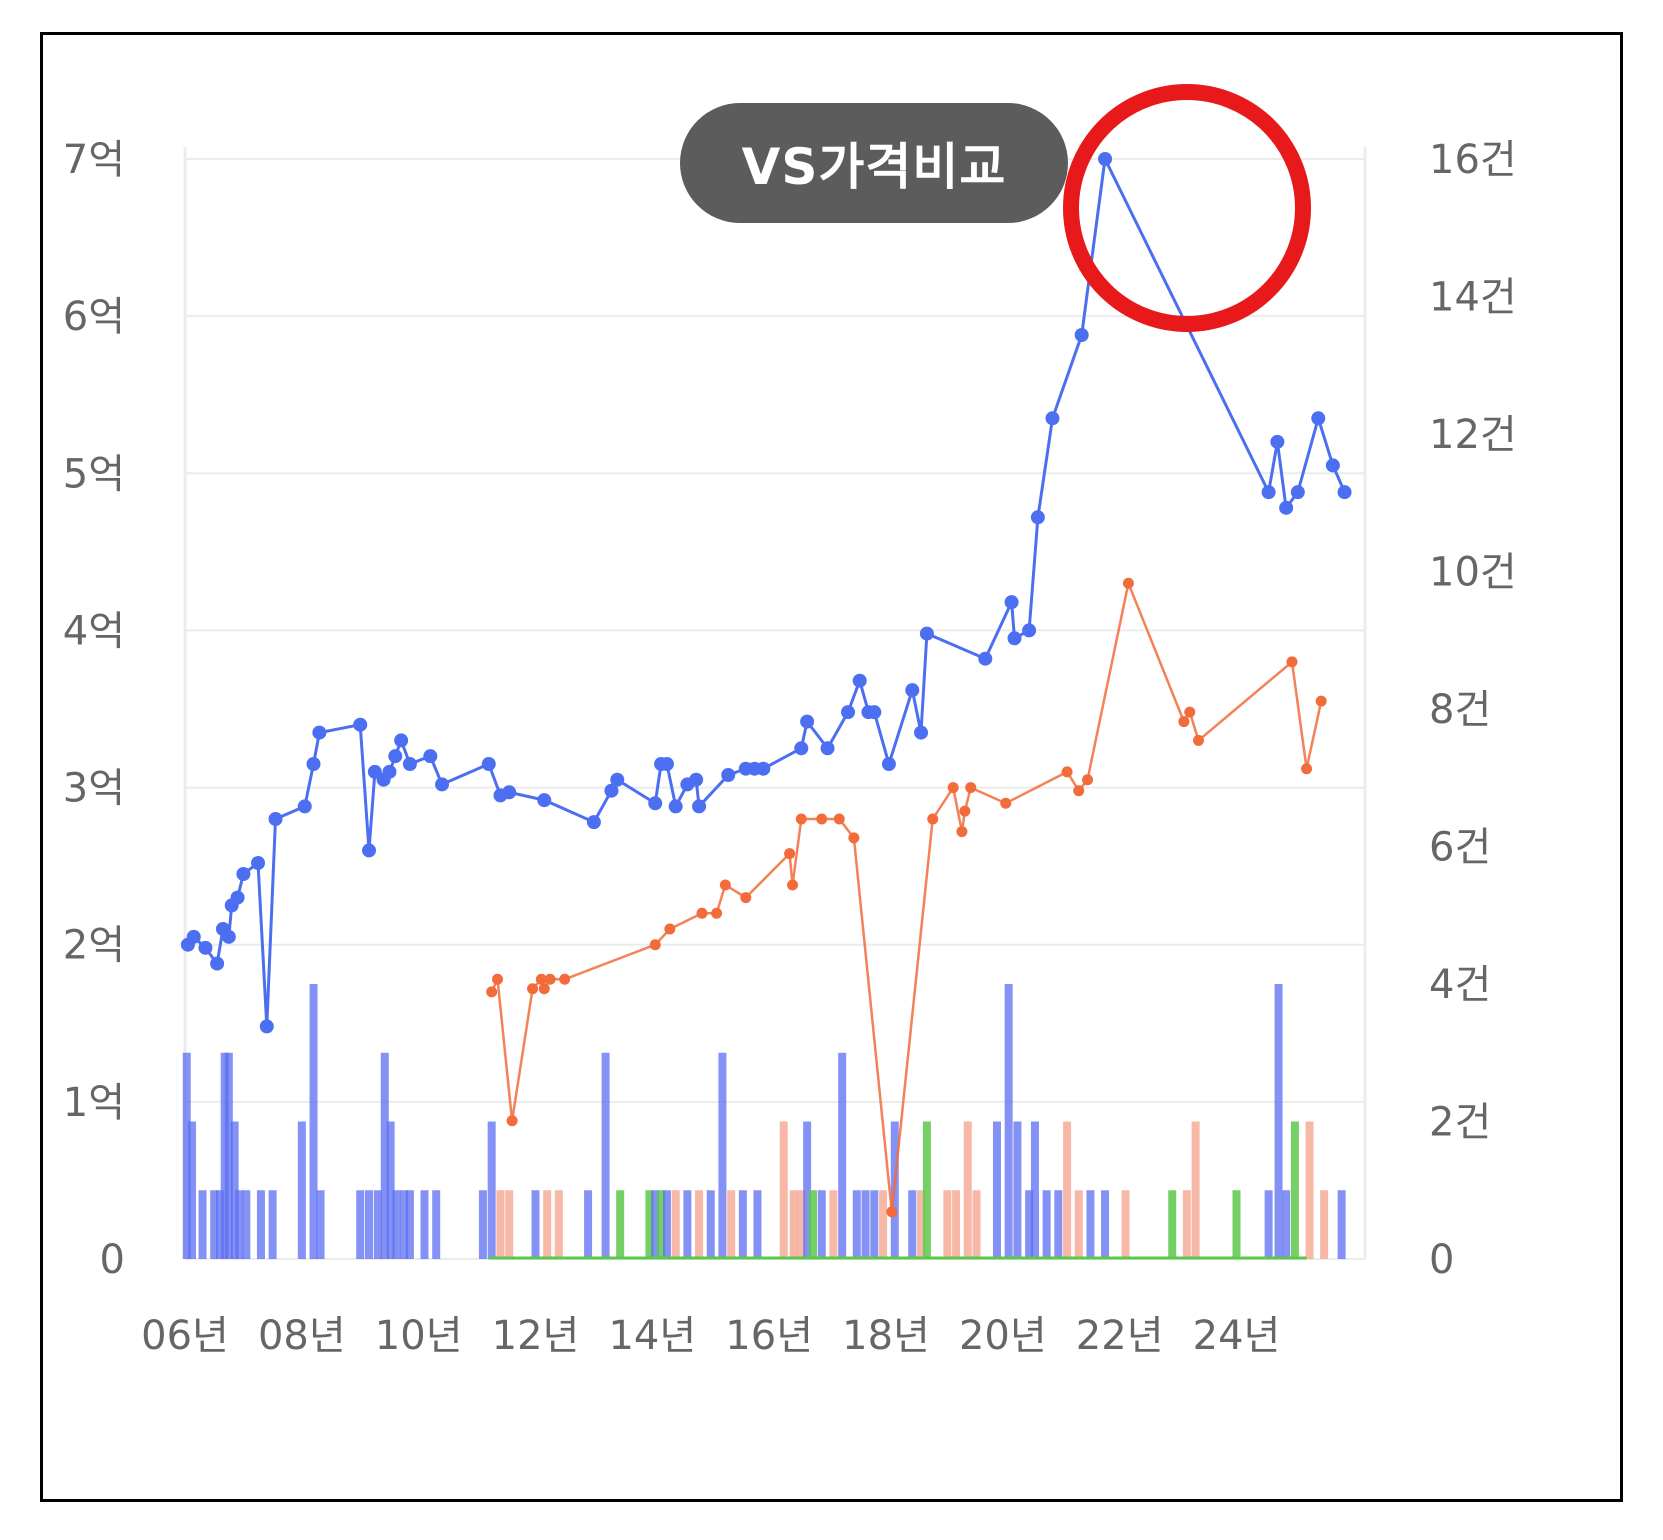  What do you see at coordinates (886, 1336) in the screenshot?
I see `x-tick-label: 18년` at bounding box center [886, 1336].